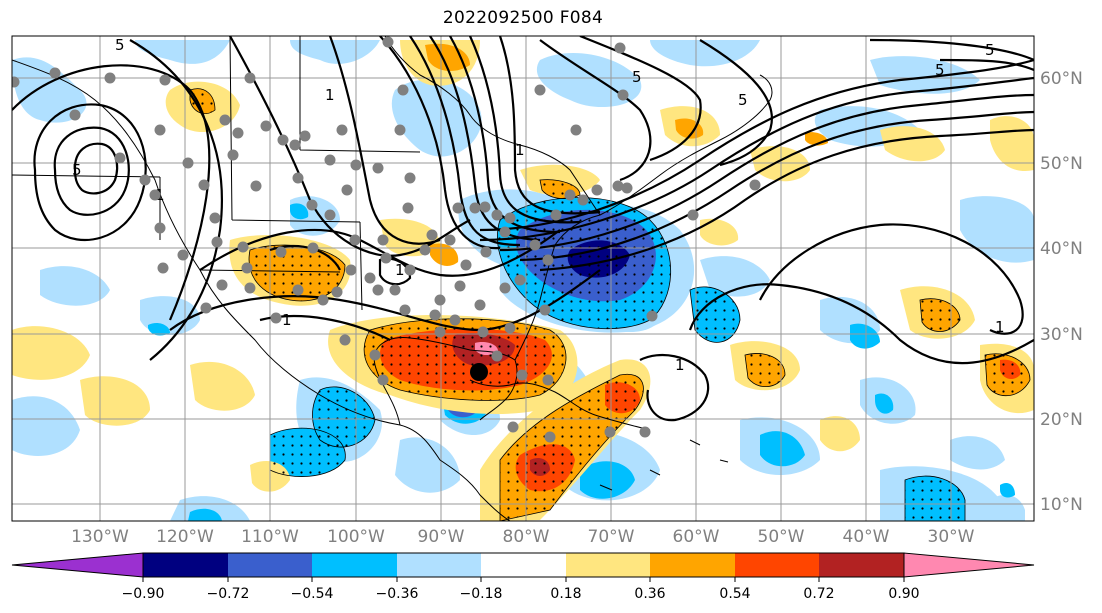 This screenshot has height=613, width=1102. What do you see at coordinates (969, 565) in the screenshot?
I see `colorbar-high-extension` at bounding box center [969, 565].